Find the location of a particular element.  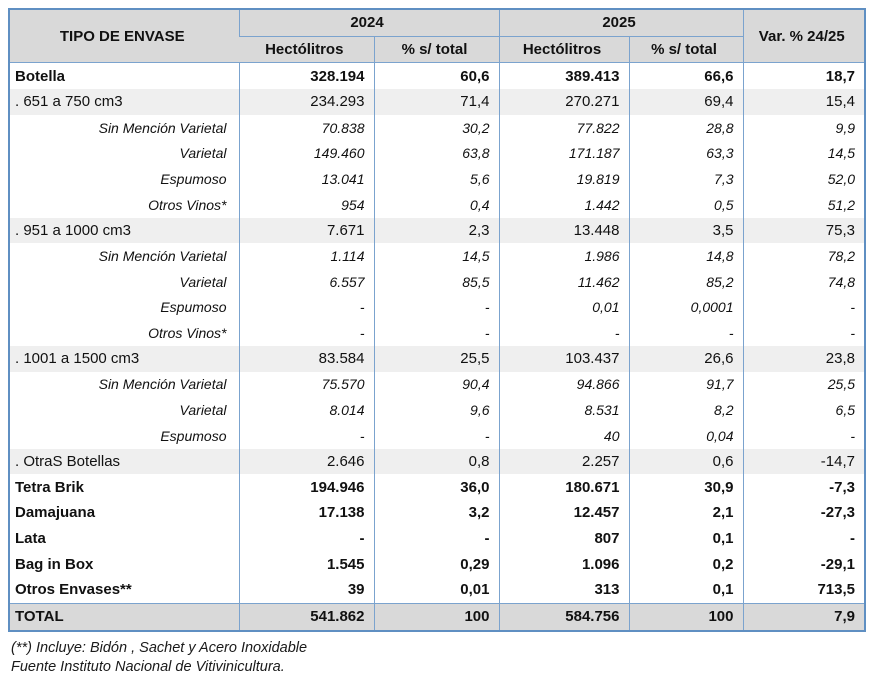

value-cell: 0,04 is located at coordinates (685, 436).